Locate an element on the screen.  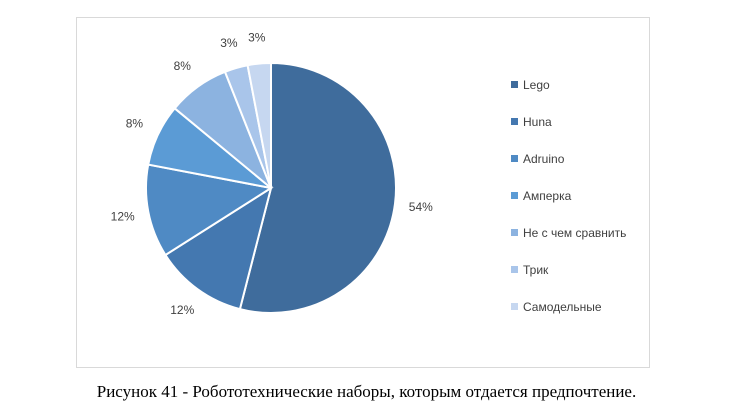
legend-label: Амперка is located at coordinates (547, 195).